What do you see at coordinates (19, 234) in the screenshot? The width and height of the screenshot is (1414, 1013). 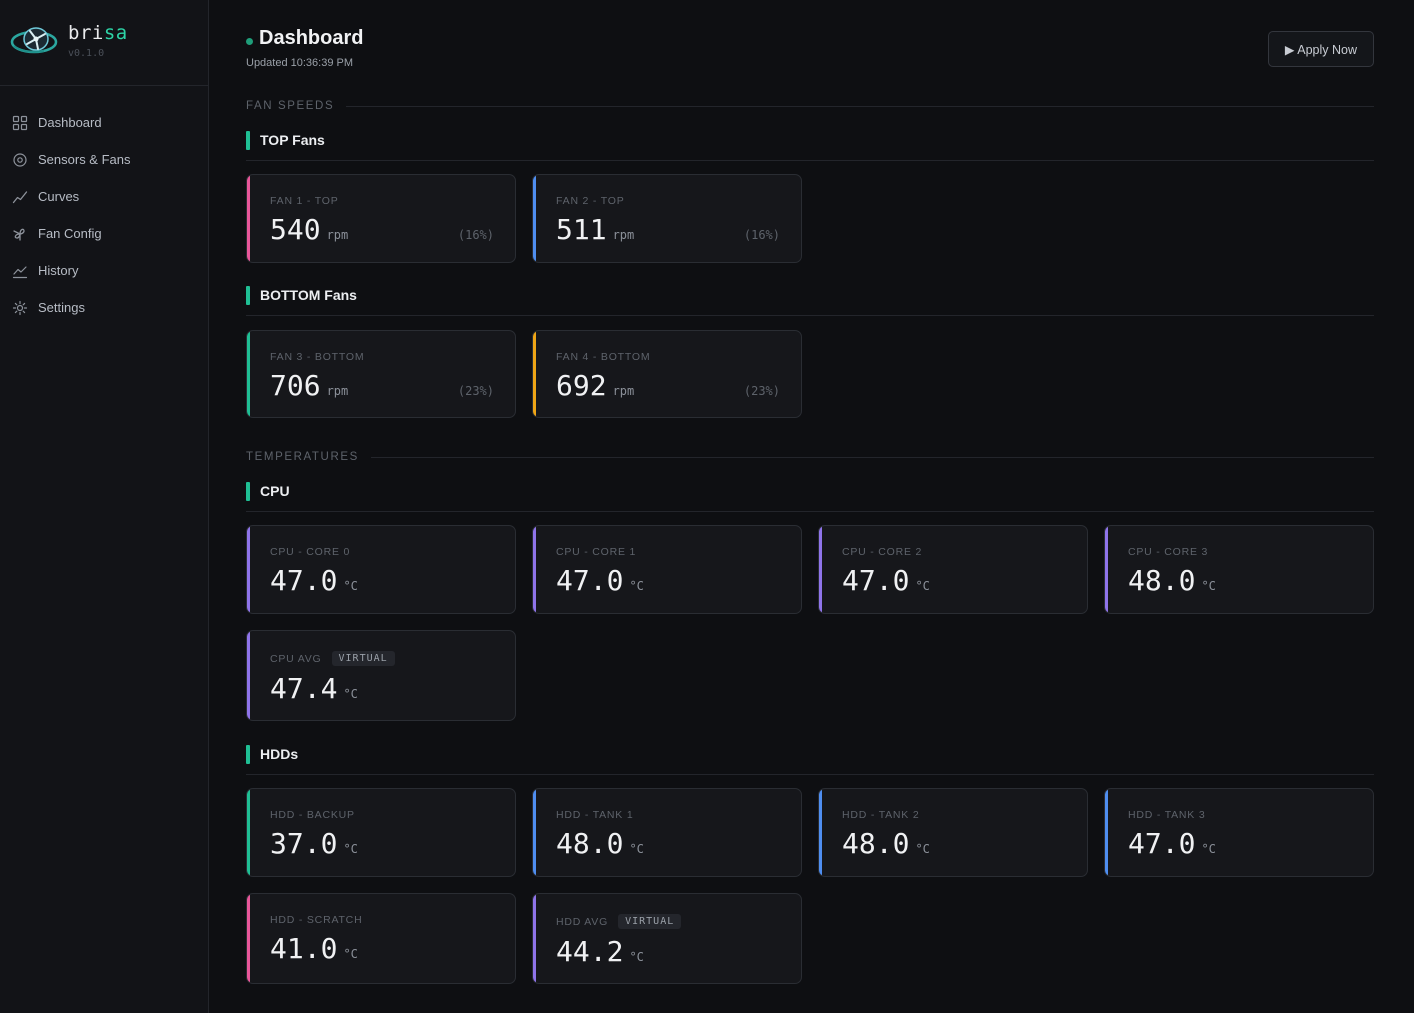 I see `fan-icon` at bounding box center [19, 234].